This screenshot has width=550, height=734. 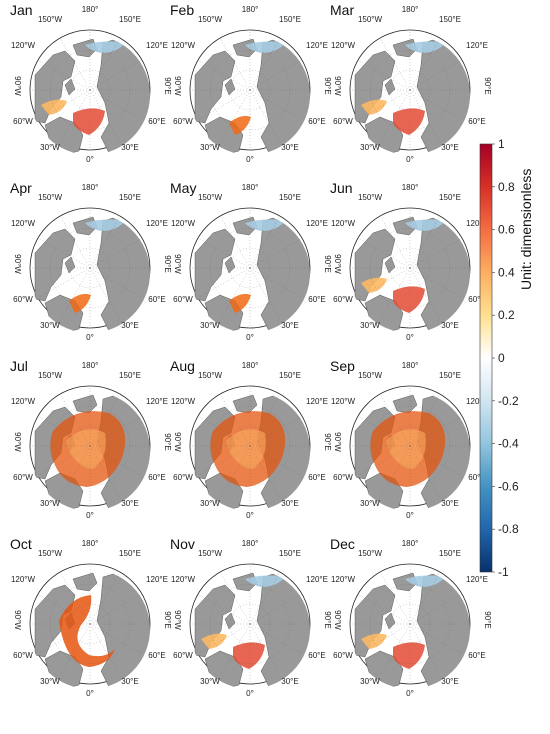 What do you see at coordinates (501, 144) in the screenshot?
I see `colorbar-tick-label: 1` at bounding box center [501, 144].